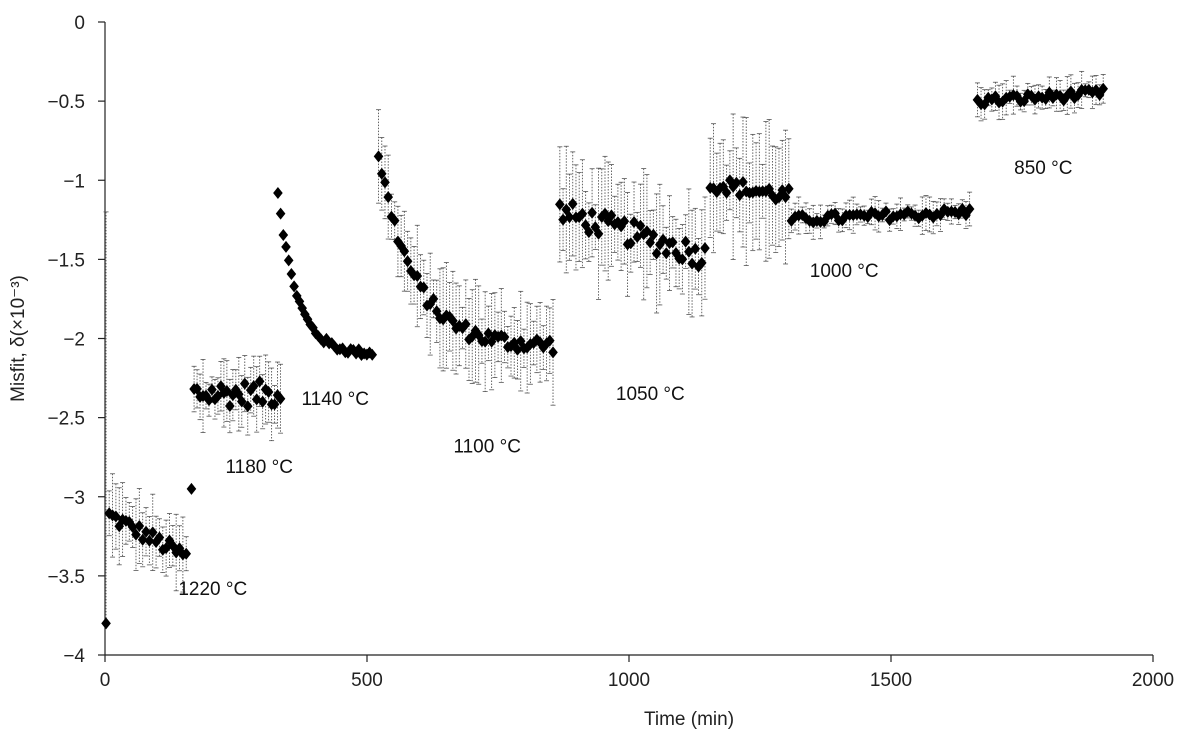 The height and width of the screenshot is (735, 1182). I want to click on temperature-label: 1180 °C, so click(259, 467).